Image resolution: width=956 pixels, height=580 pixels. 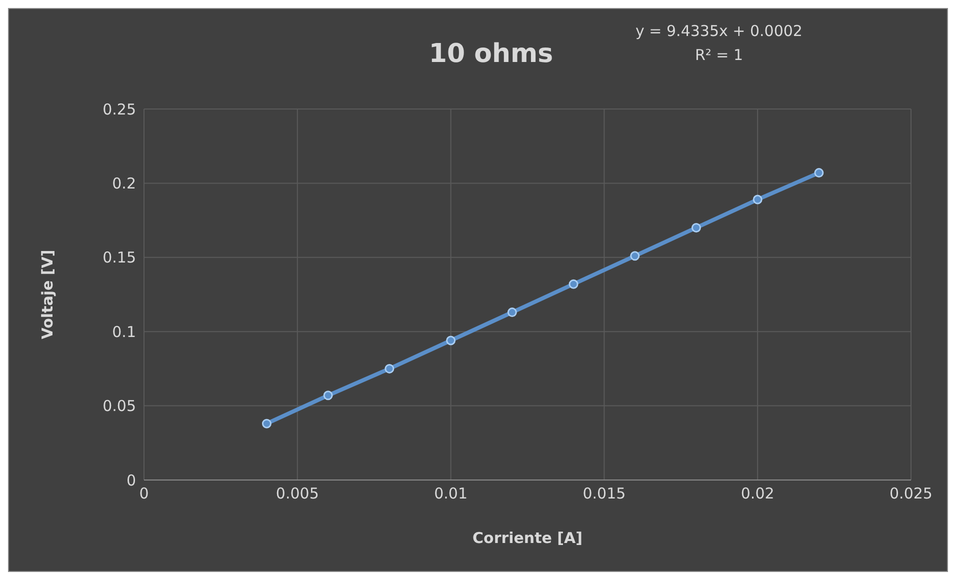 What do you see at coordinates (131, 480) in the screenshot?
I see `y-tick-label: 0` at bounding box center [131, 480].